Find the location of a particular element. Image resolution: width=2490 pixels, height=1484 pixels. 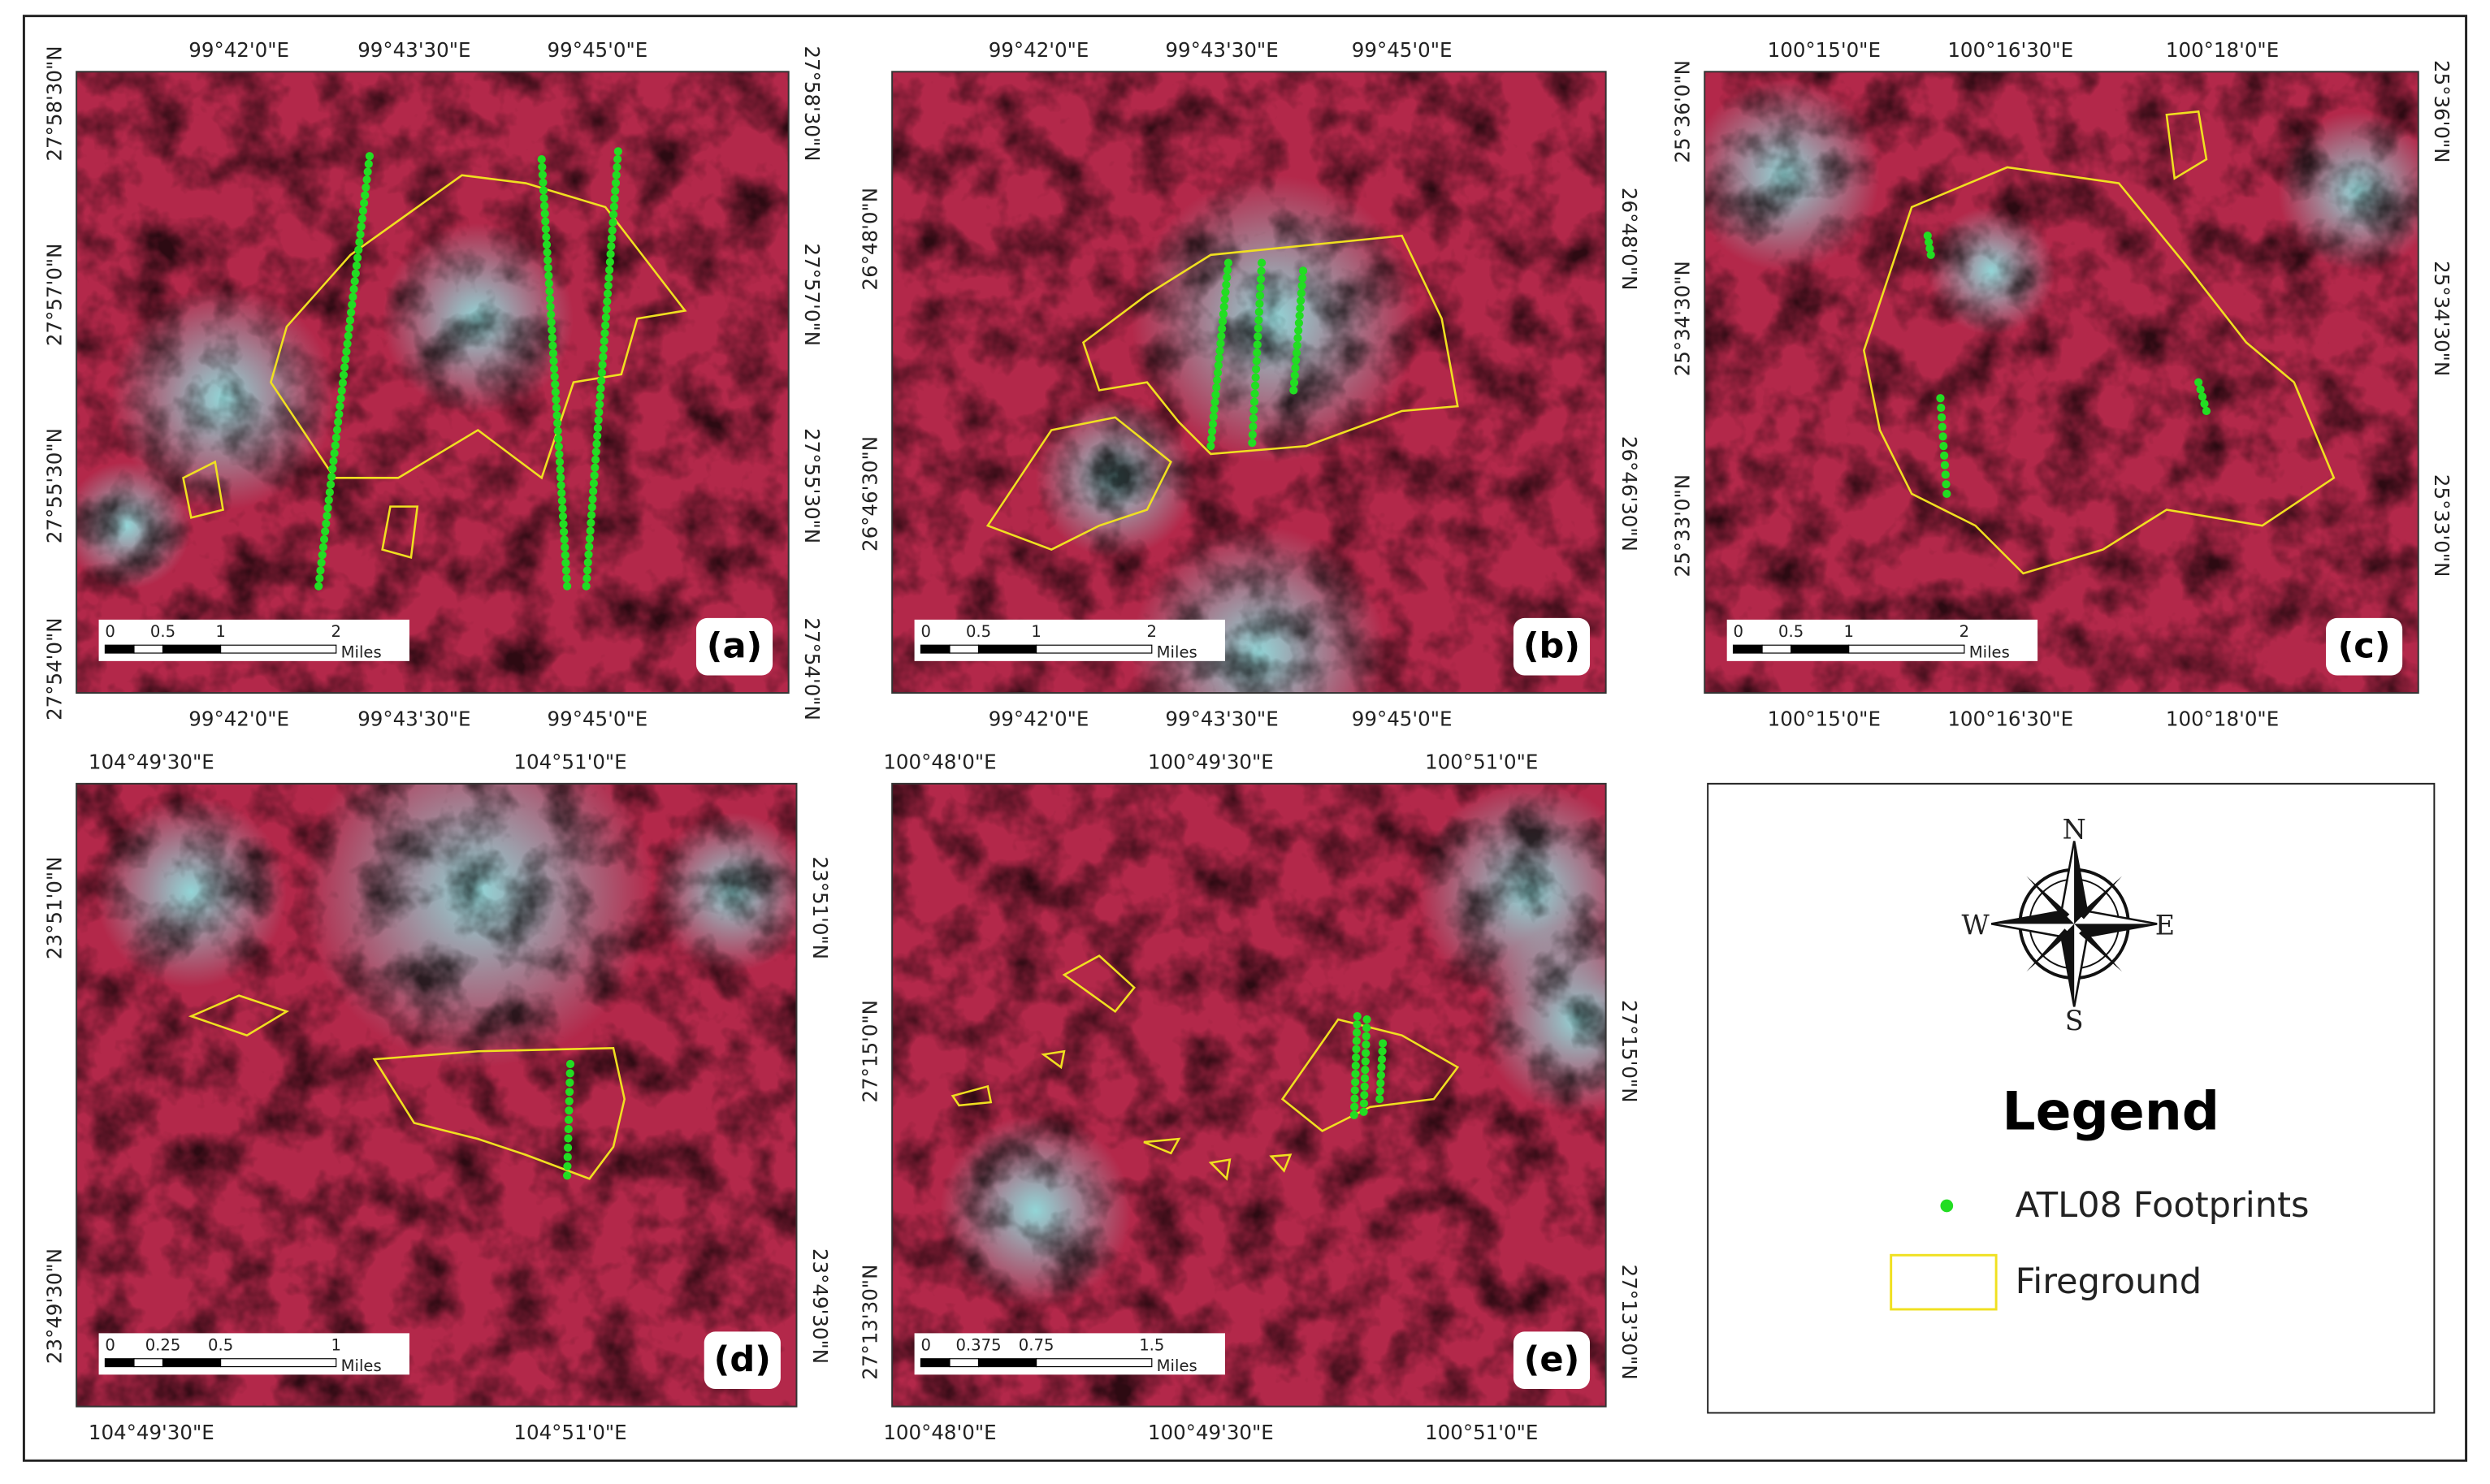

right-coord-label: 25°33'0"N is located at coordinates (2441, 526).